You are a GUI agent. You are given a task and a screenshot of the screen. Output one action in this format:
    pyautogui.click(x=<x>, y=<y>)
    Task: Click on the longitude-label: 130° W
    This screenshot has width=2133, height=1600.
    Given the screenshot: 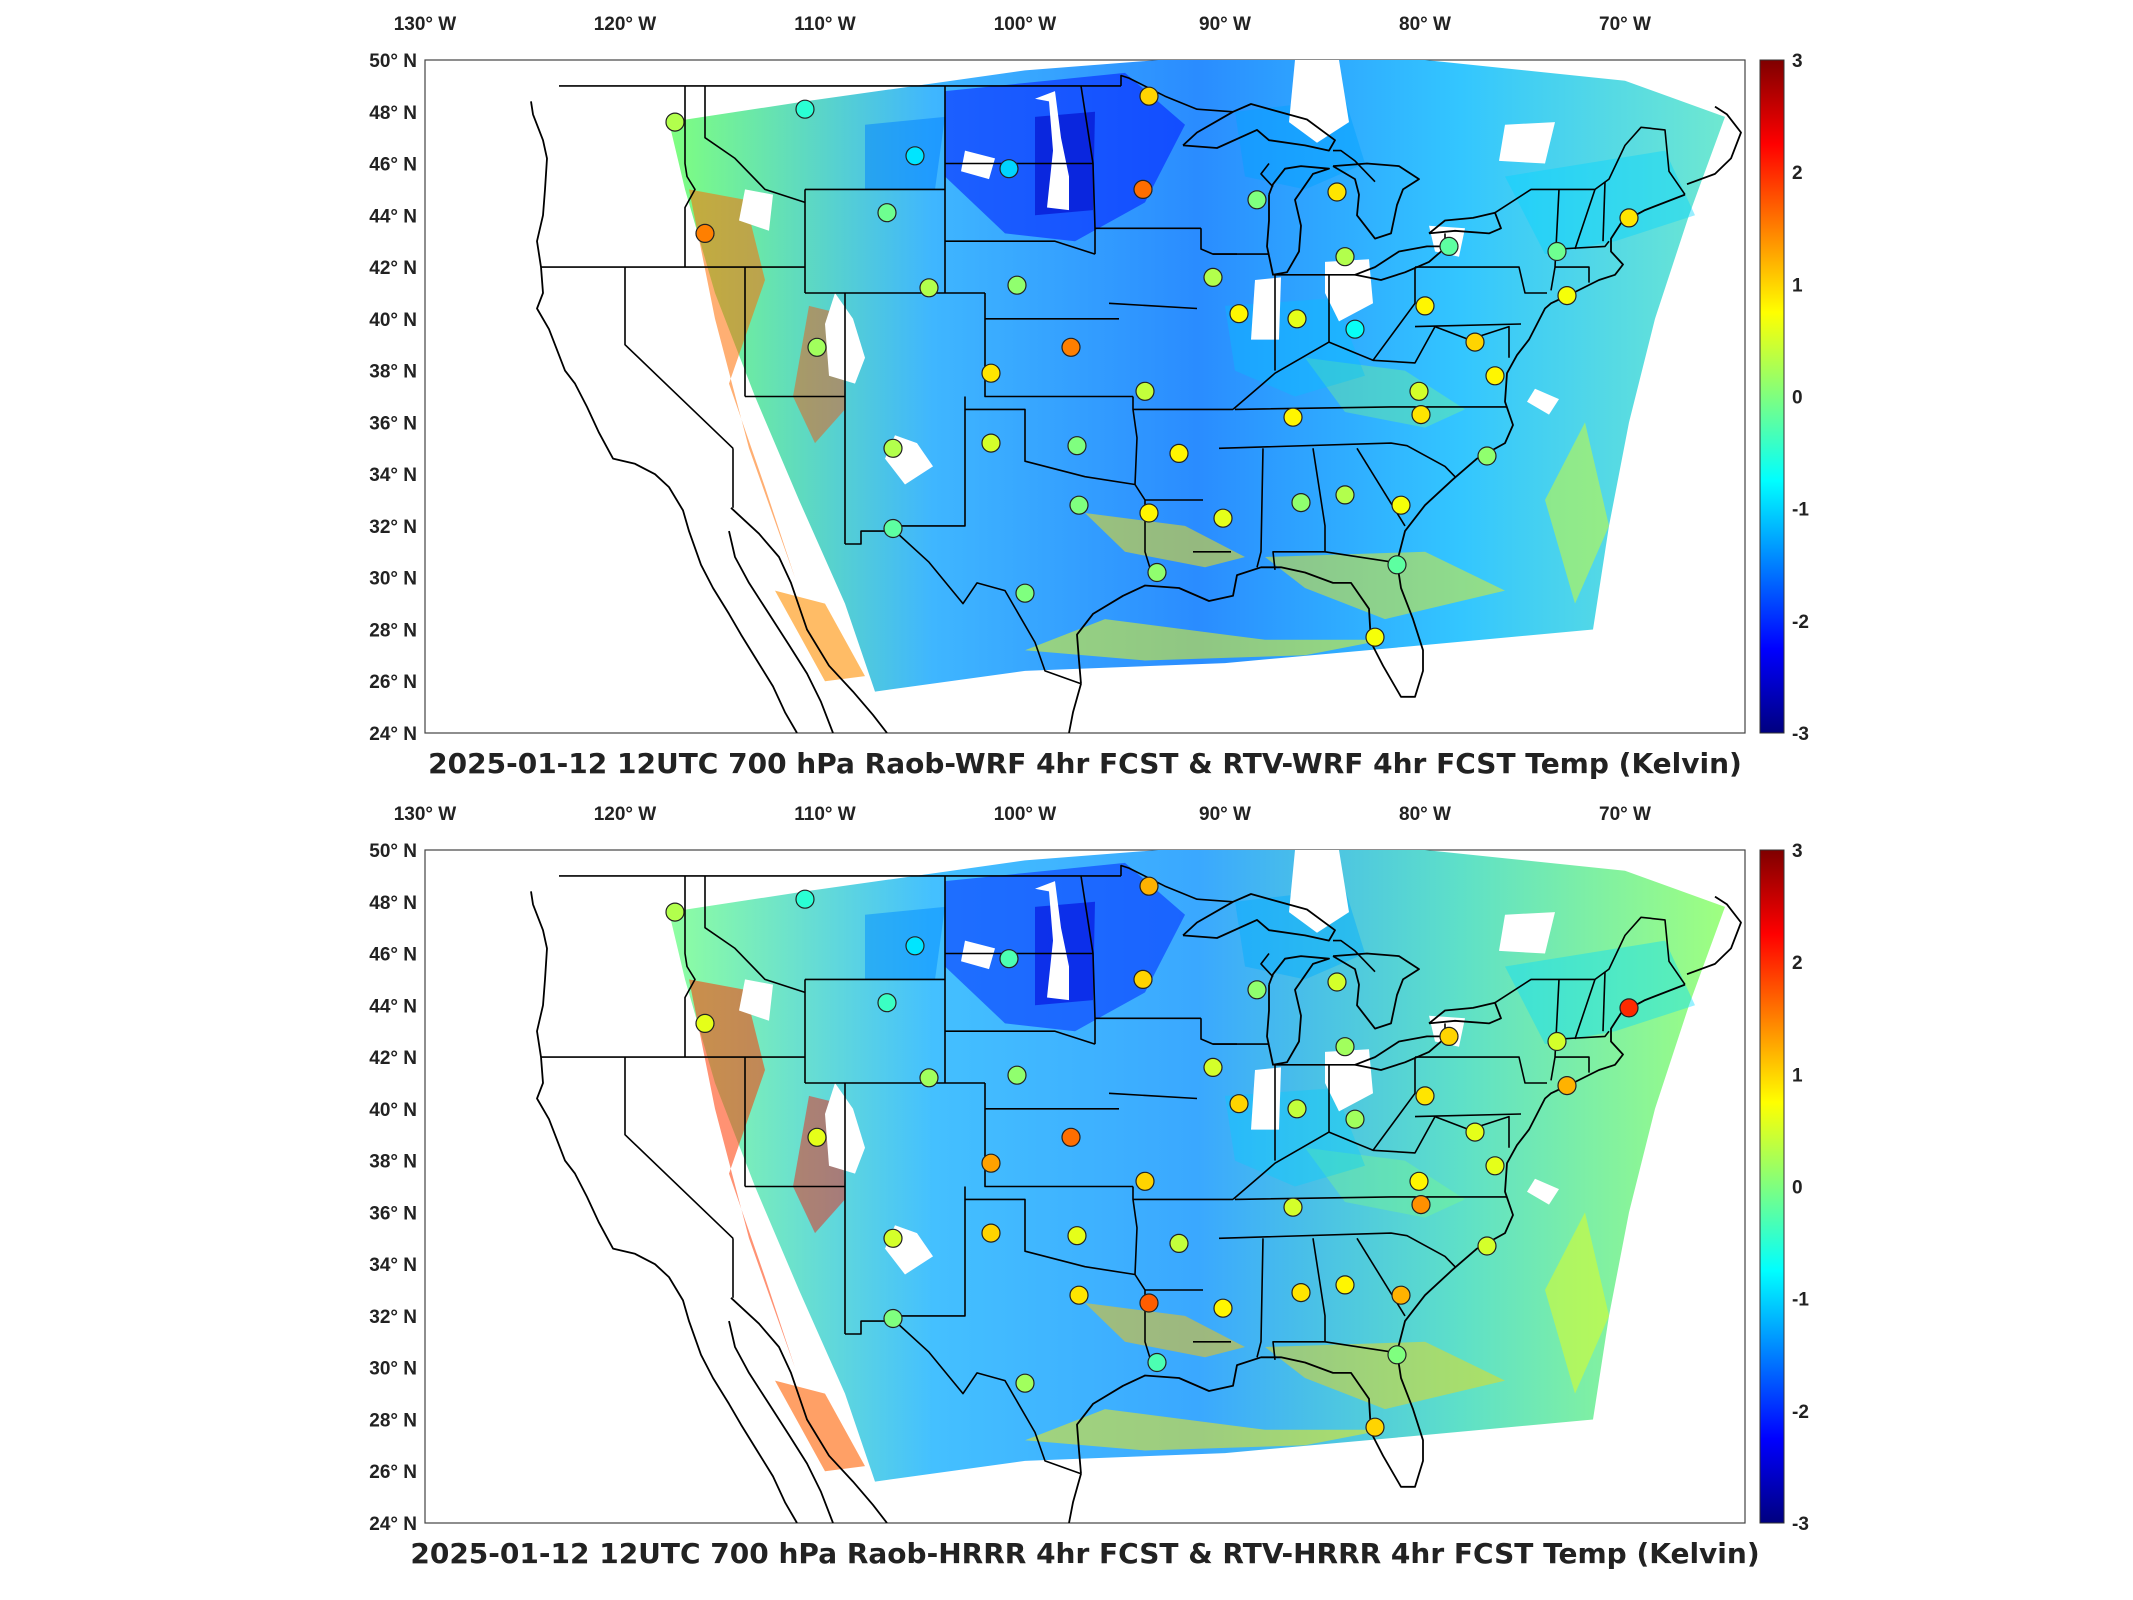 What is the action you would take?
    pyautogui.click(x=425, y=814)
    